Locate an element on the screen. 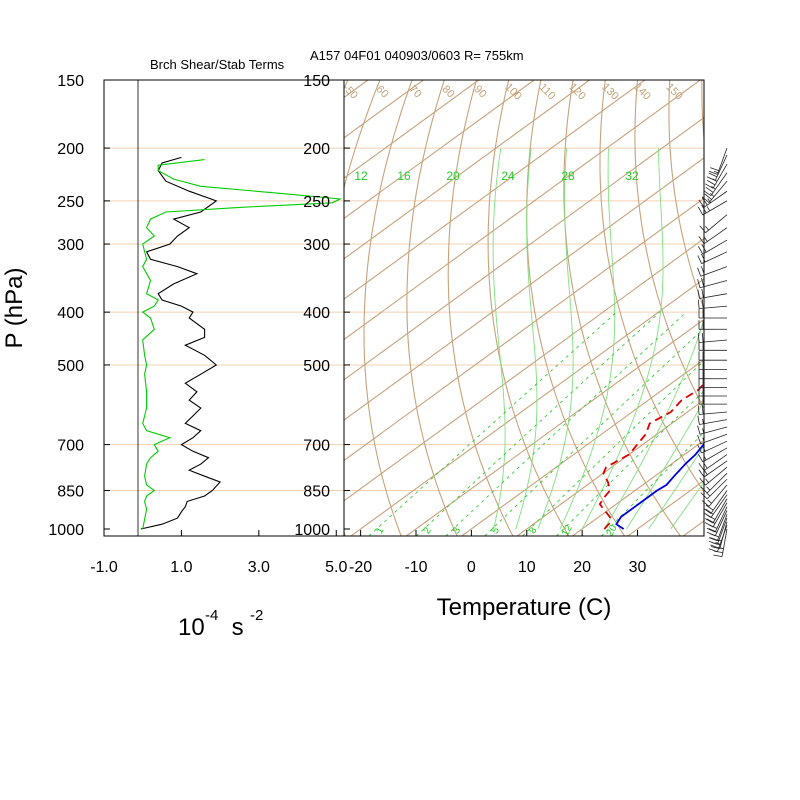  skewt-y-ticks: 150 200 250 300 400 500 700 850 1000 is located at coordinates (322, 306).